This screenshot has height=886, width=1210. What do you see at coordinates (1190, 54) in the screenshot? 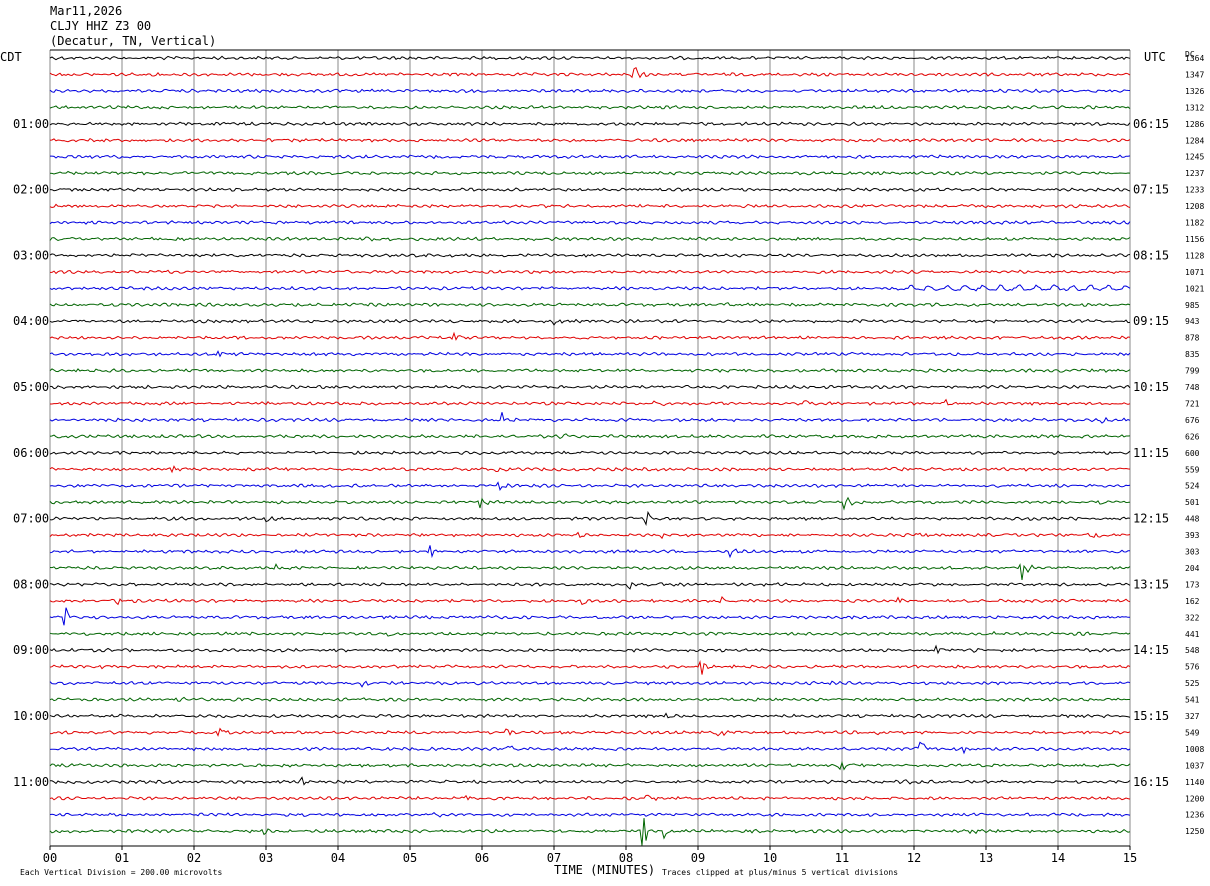
I see `dc-header-label: DC` at bounding box center [1190, 54].